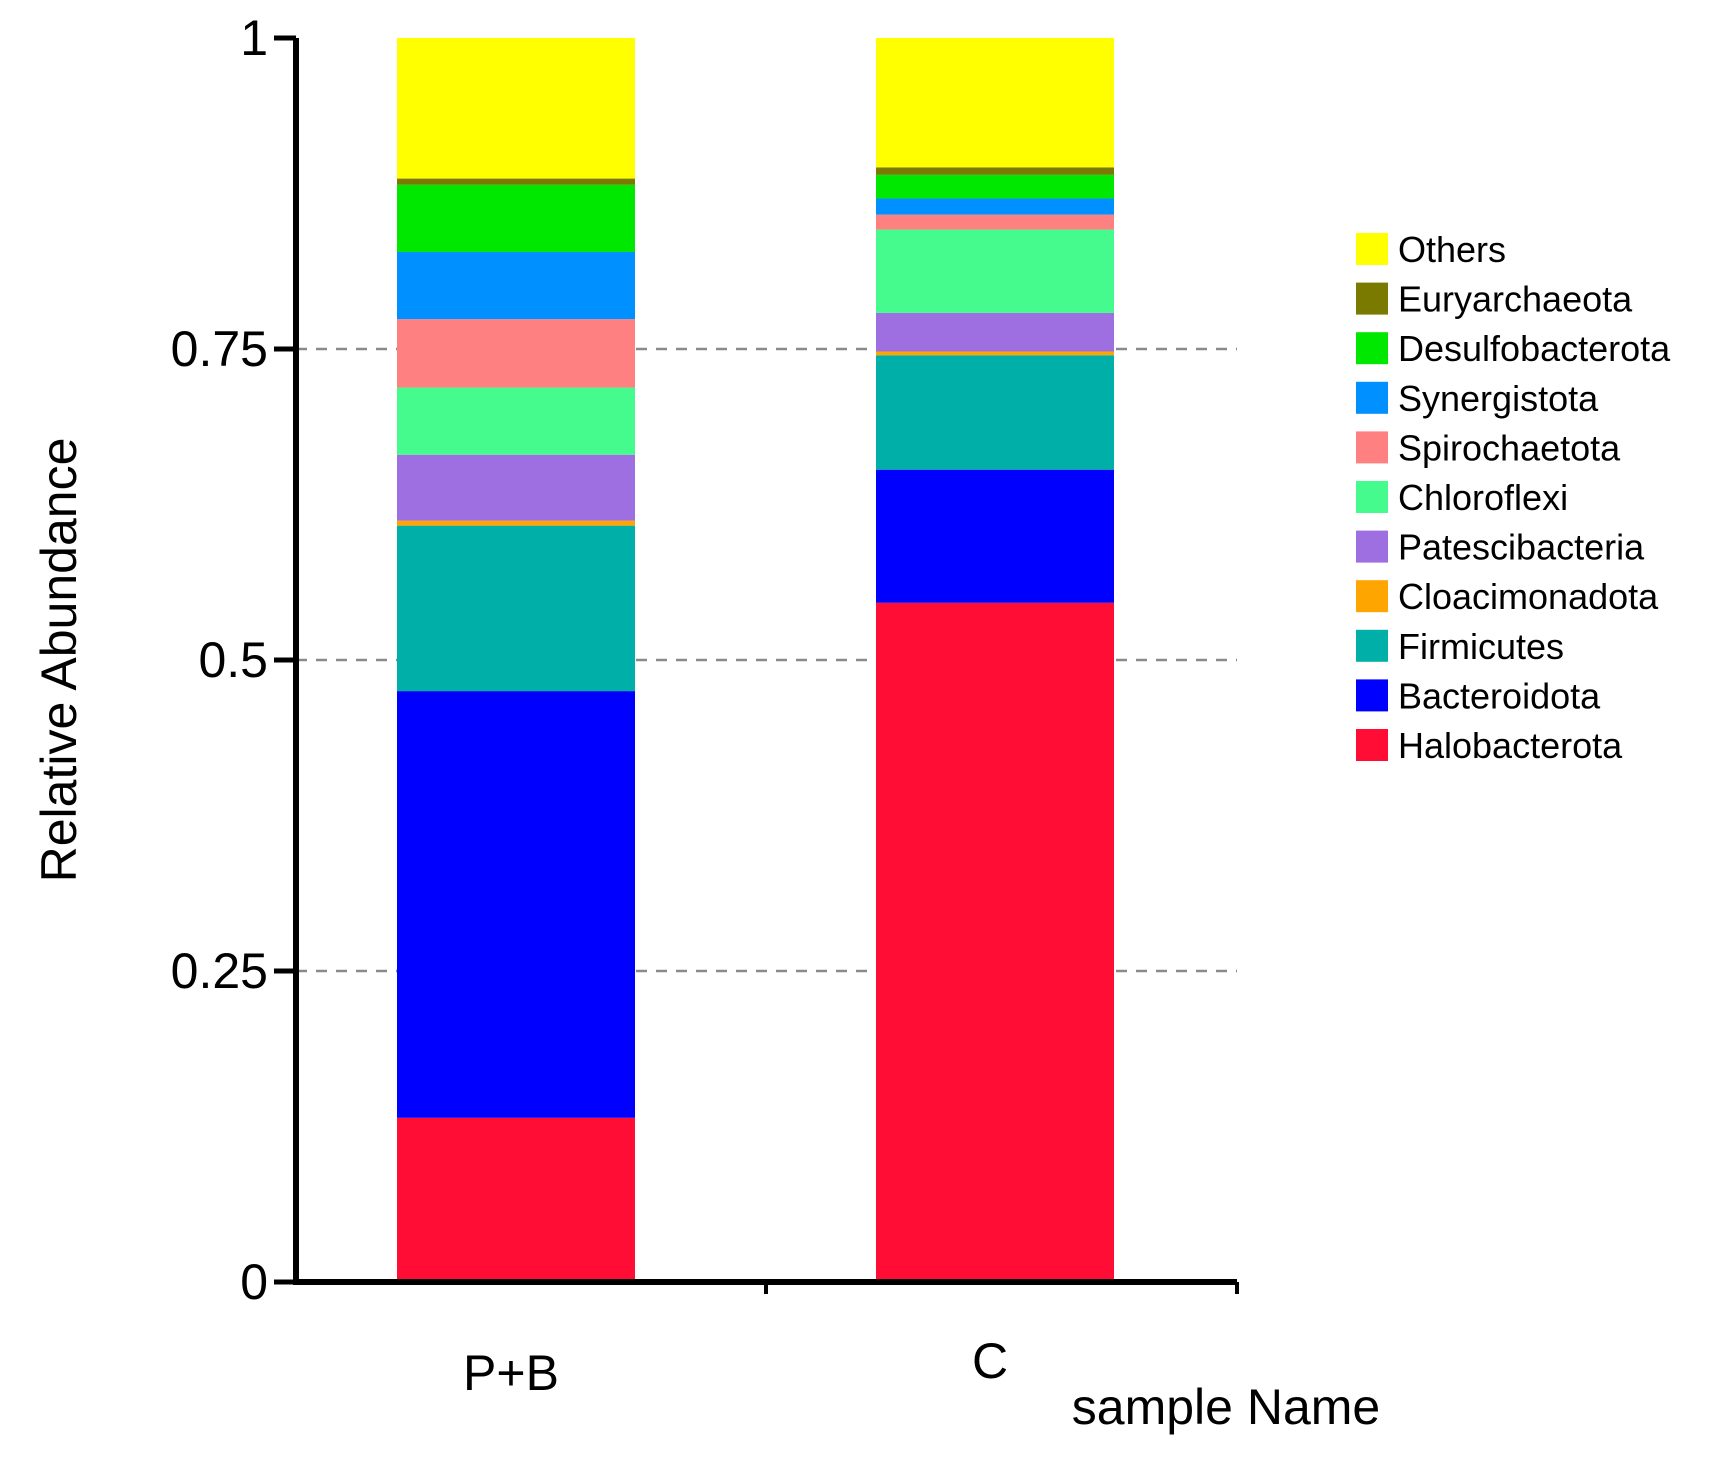 The height and width of the screenshot is (1458, 1727). What do you see at coordinates (1534, 348) in the screenshot?
I see `legend-label-desulfobacterota: Desulfobacterota` at bounding box center [1534, 348].